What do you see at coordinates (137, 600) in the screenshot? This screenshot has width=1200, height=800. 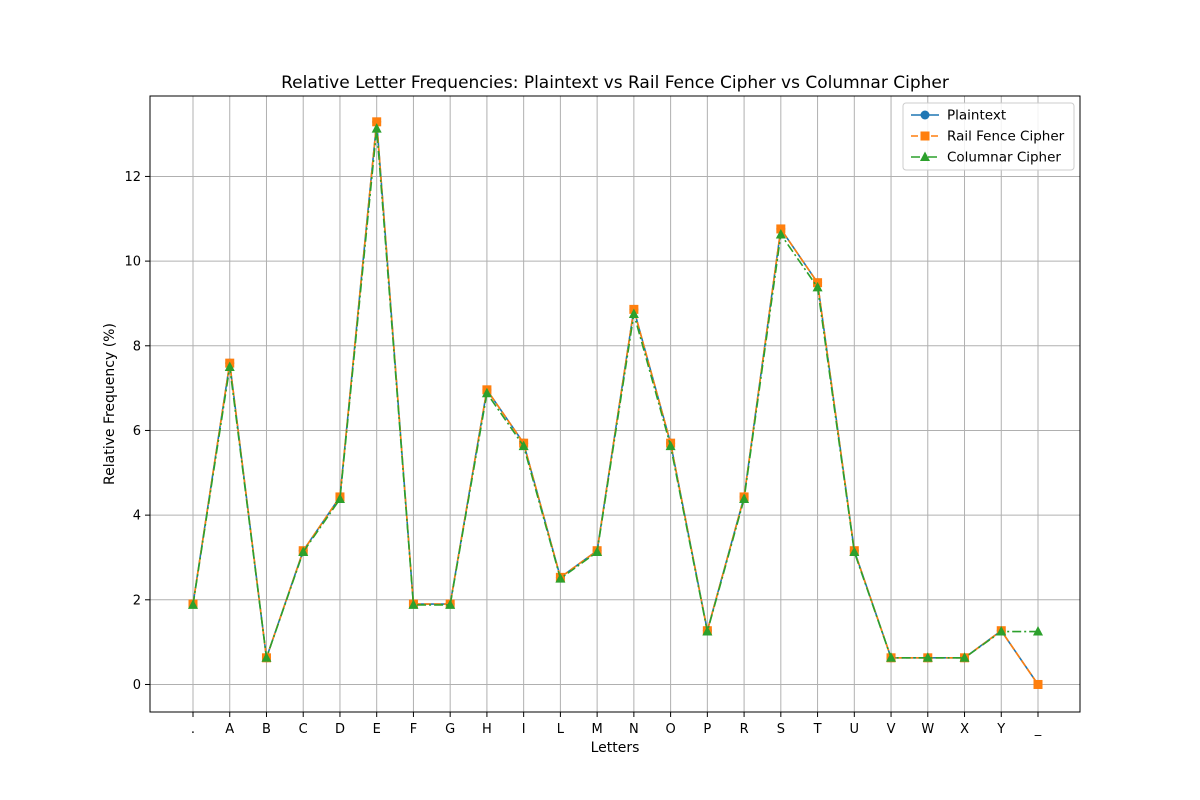 I see `y-tick-label: 2` at bounding box center [137, 600].